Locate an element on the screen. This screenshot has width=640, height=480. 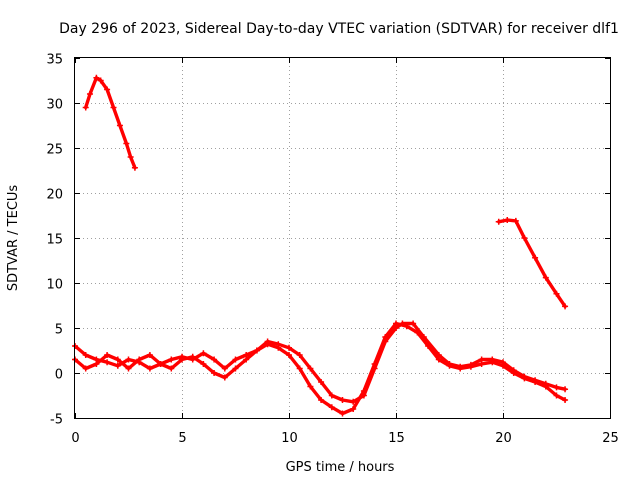
x-tick-label: 20 is located at coordinates (503, 438).